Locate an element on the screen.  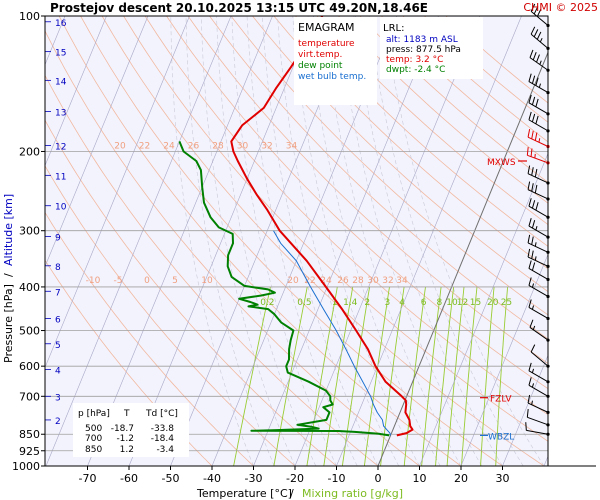
altitude-label: 13 is located at coordinates (60, 113).